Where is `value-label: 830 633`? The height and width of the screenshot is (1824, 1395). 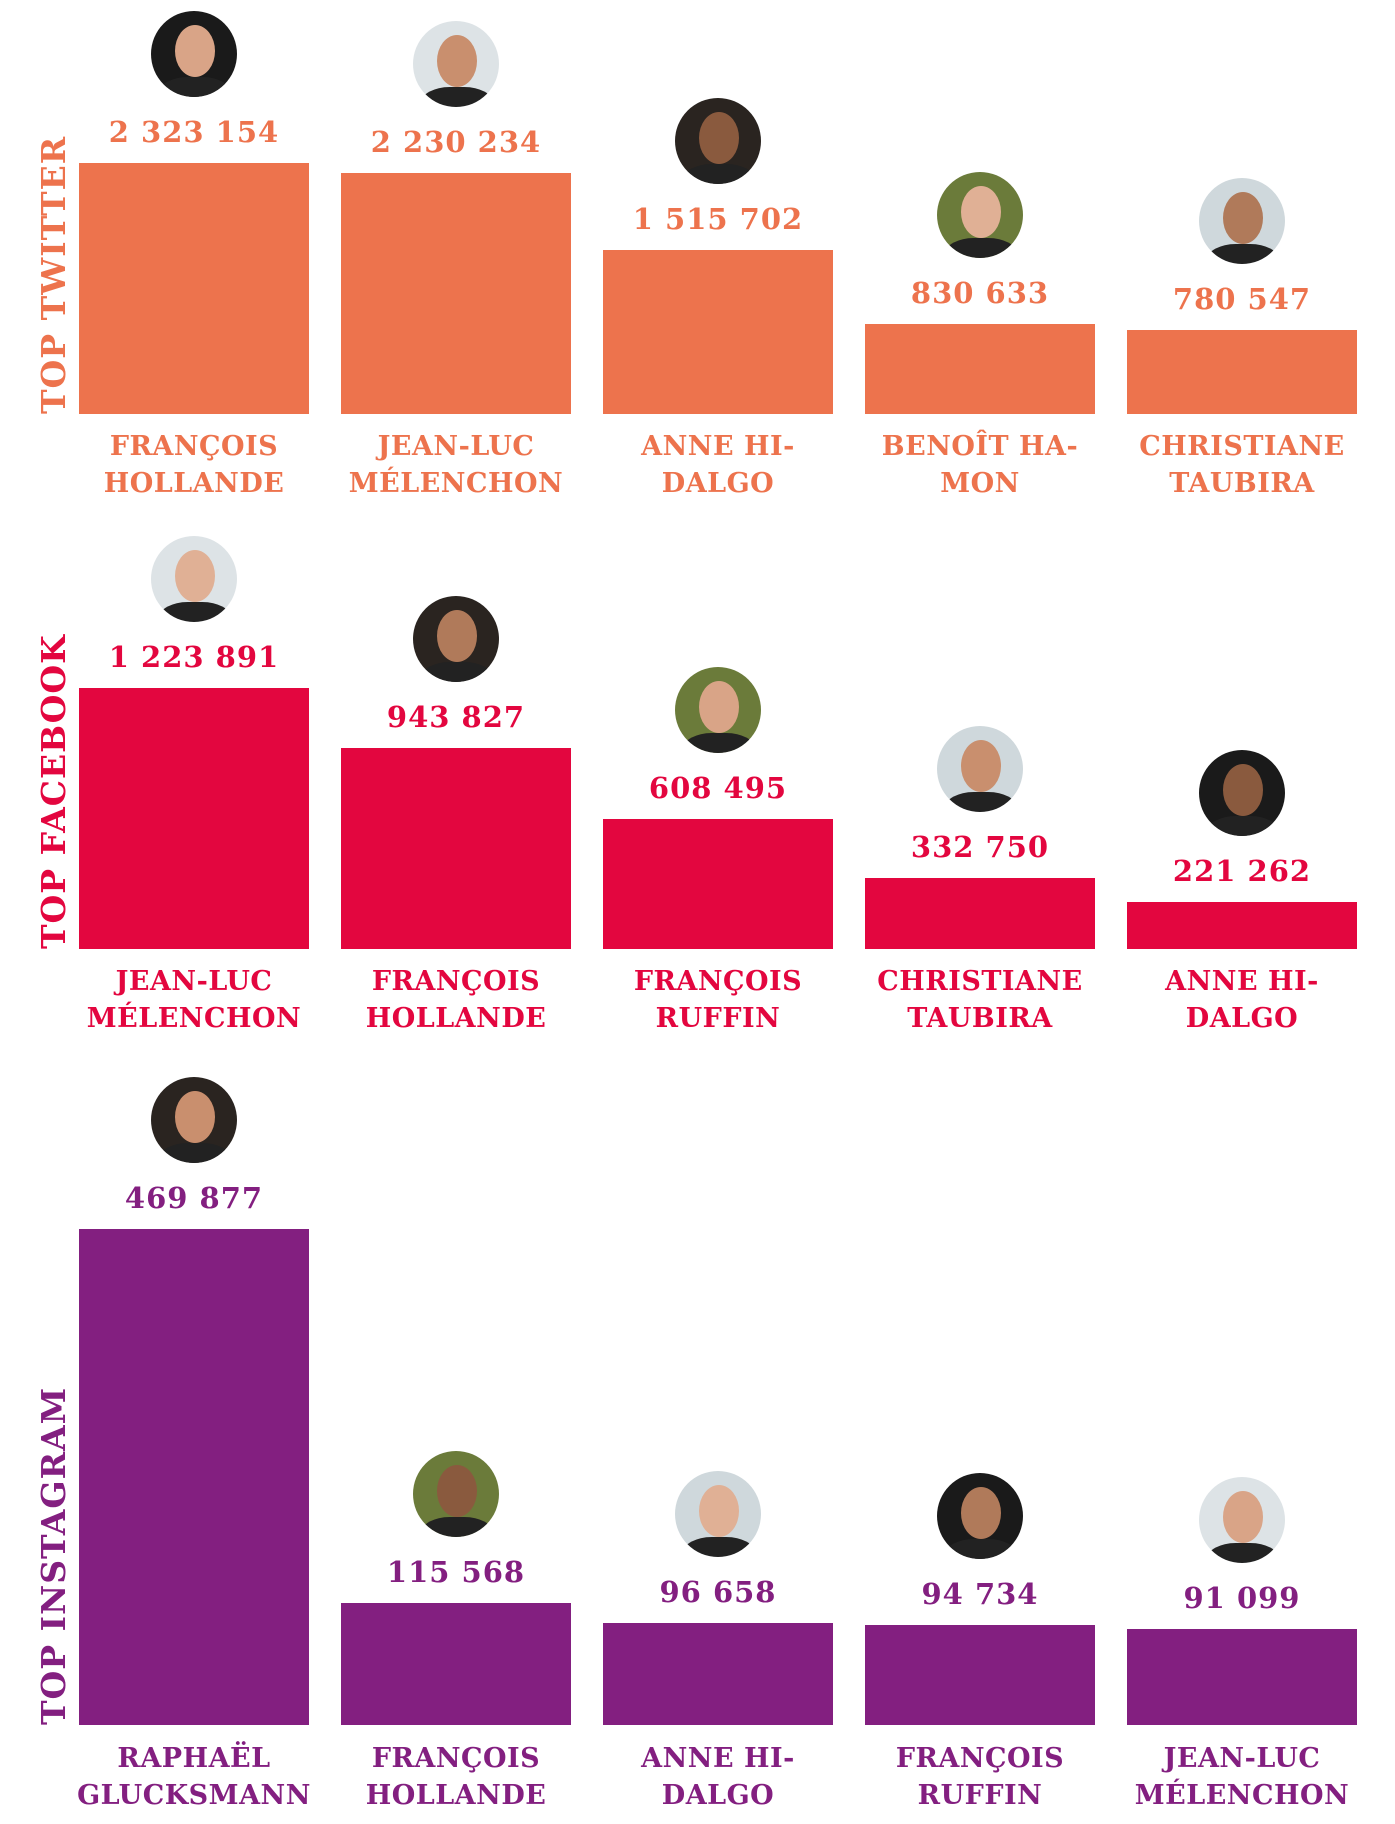
value-label: 830 633 is located at coordinates (980, 293).